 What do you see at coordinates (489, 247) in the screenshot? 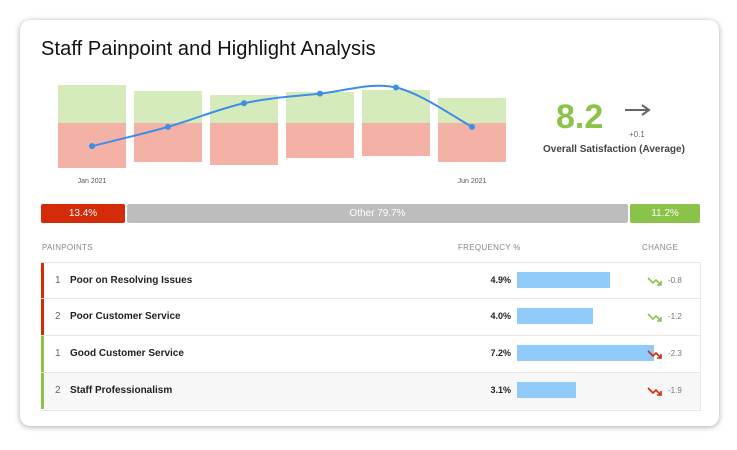
I see `frequency-column-header: FREQUENCY %` at bounding box center [489, 247].